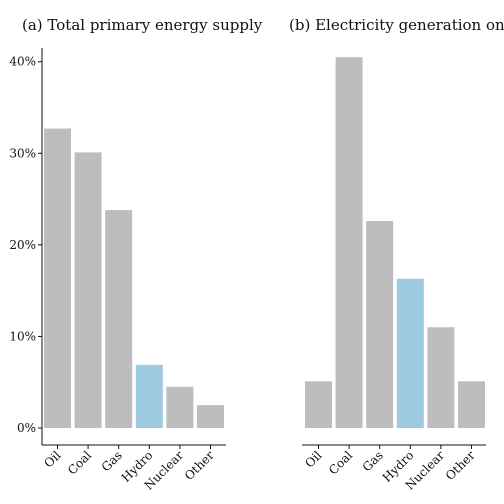 This screenshot has height=504, width=504. I want to click on panel-b-title: (b) Electricity generation only, so click(396, 25).